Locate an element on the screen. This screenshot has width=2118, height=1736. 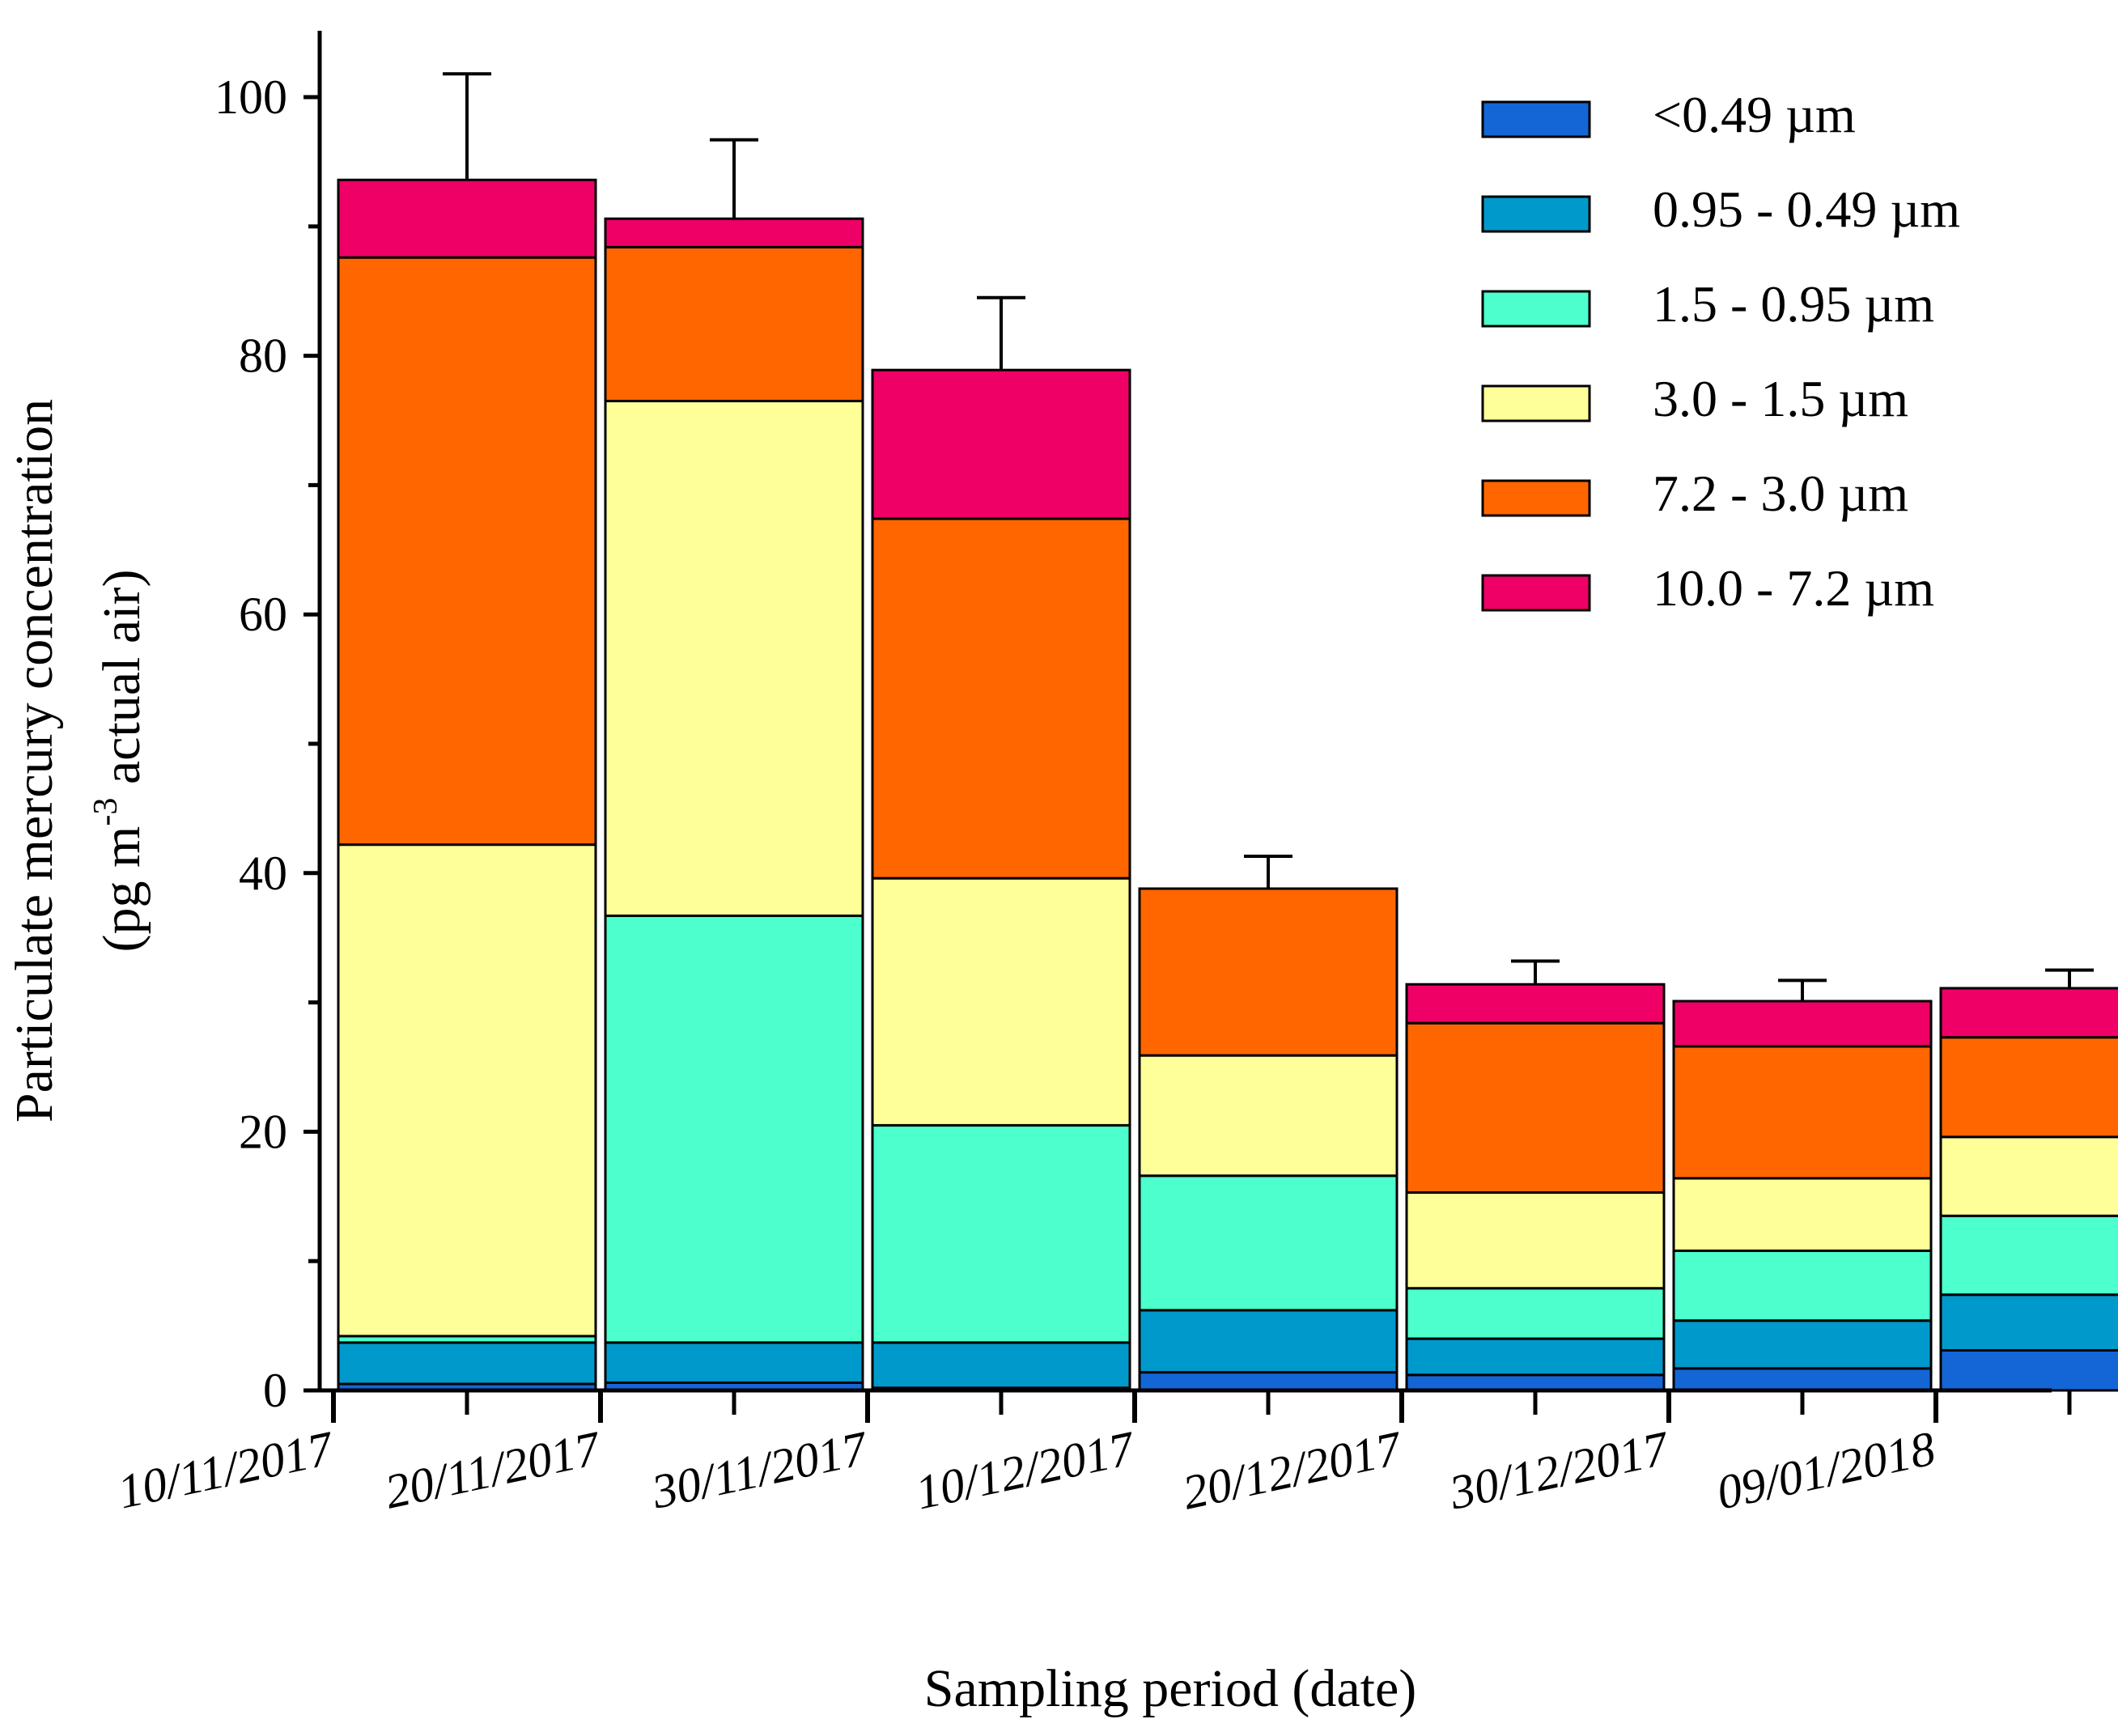
x-tick-label-6: 30/12/2017 is located at coordinates (1560, 1470).